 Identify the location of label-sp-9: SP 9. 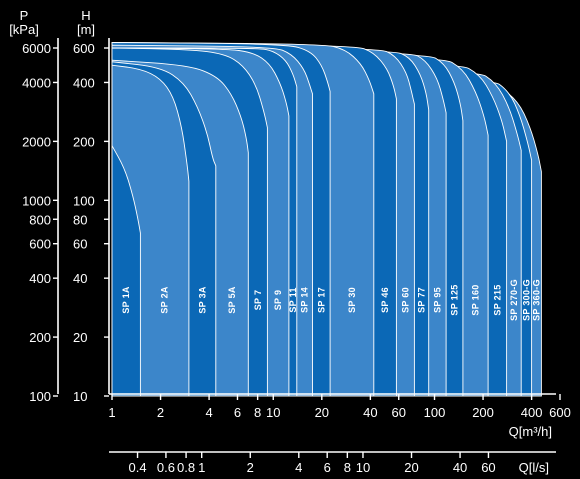
(278, 300).